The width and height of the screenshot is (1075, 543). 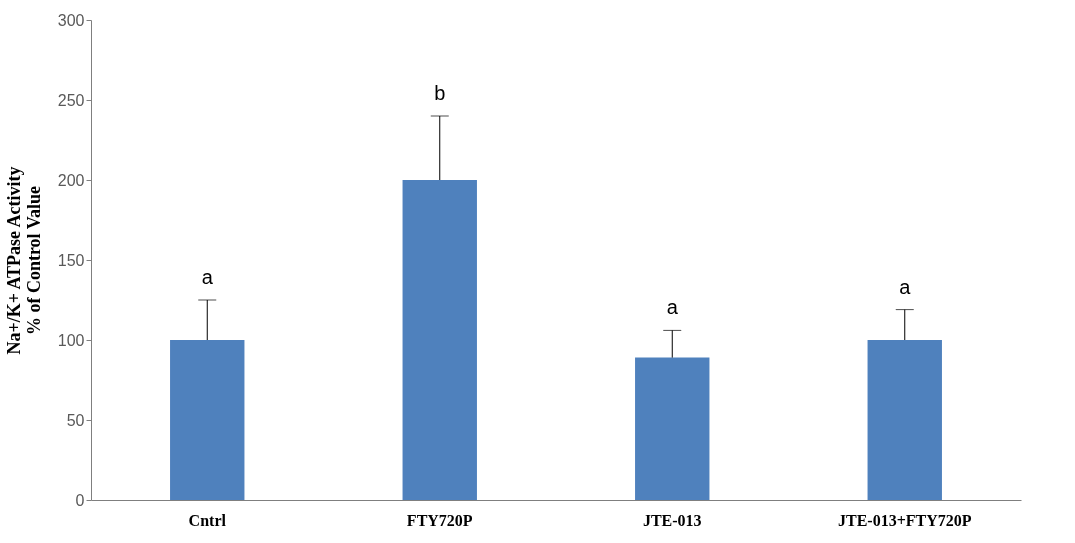 What do you see at coordinates (71, 20) in the screenshot?
I see `y-tick-label: 300` at bounding box center [71, 20].